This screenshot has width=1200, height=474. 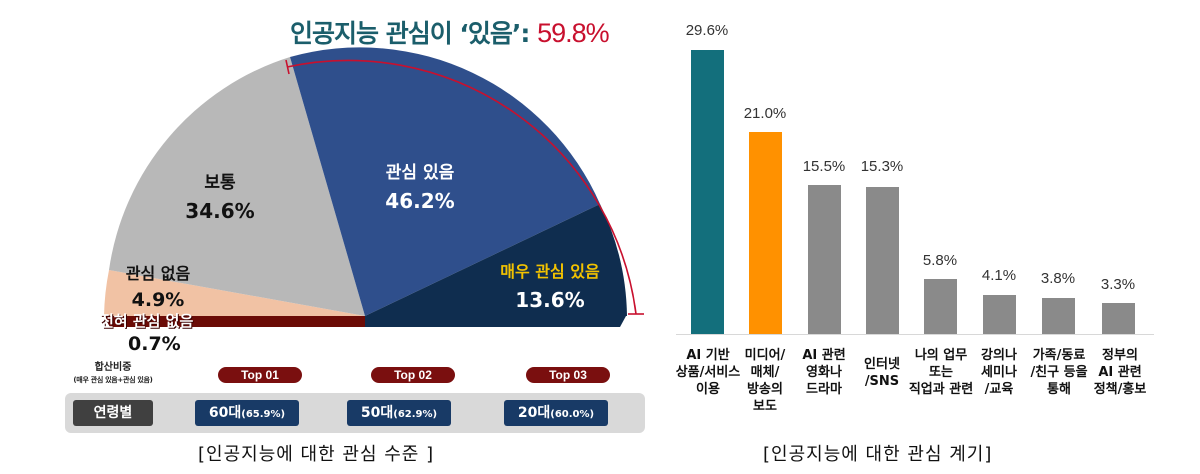 I want to click on bar-value-2: 21.0%, so click(x=765, y=113).